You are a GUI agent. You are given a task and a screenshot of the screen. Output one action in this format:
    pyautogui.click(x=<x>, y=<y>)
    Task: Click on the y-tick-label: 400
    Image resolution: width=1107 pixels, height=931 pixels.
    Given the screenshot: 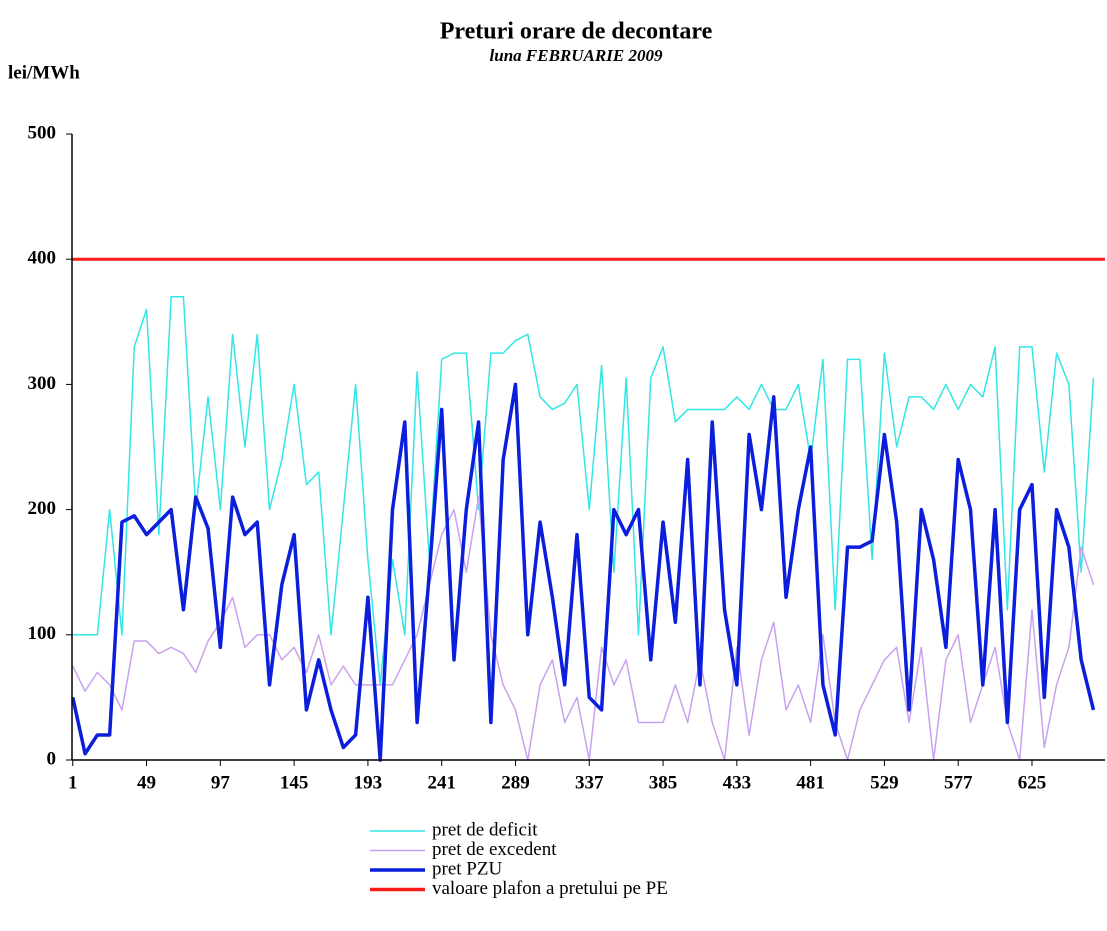 What is the action you would take?
    pyautogui.click(x=42, y=258)
    